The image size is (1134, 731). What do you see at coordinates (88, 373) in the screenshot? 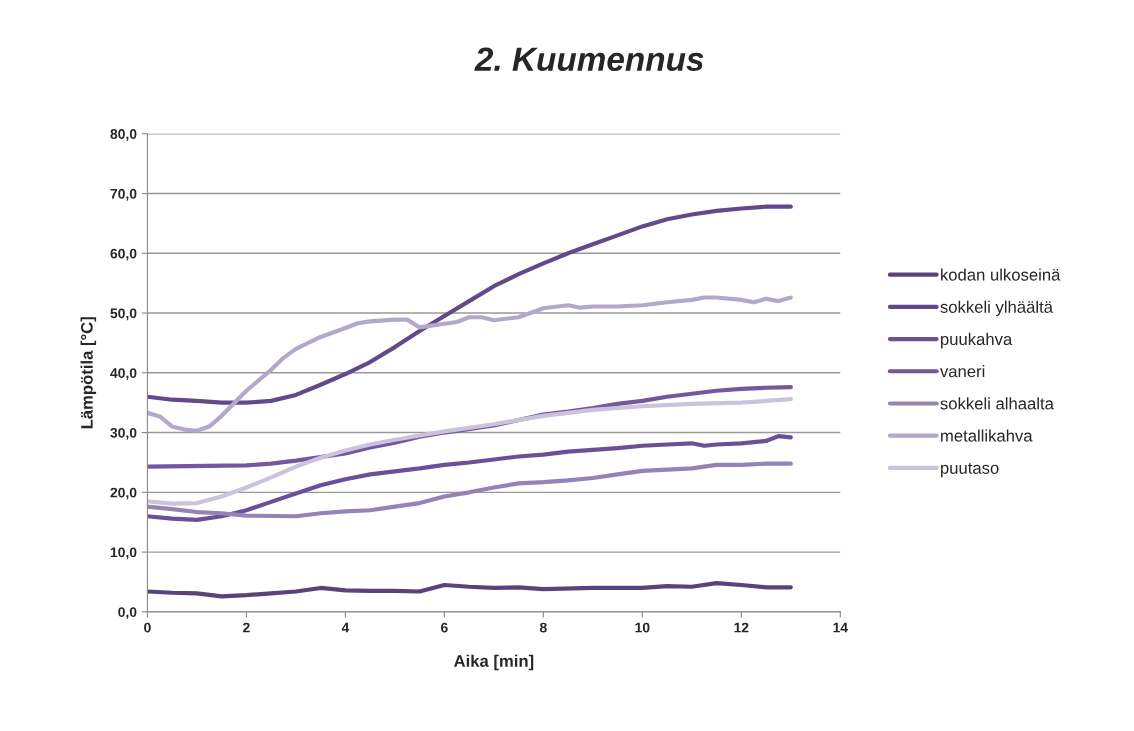
I see `y-axis-title: Lämpötila [°C]` at bounding box center [88, 373].